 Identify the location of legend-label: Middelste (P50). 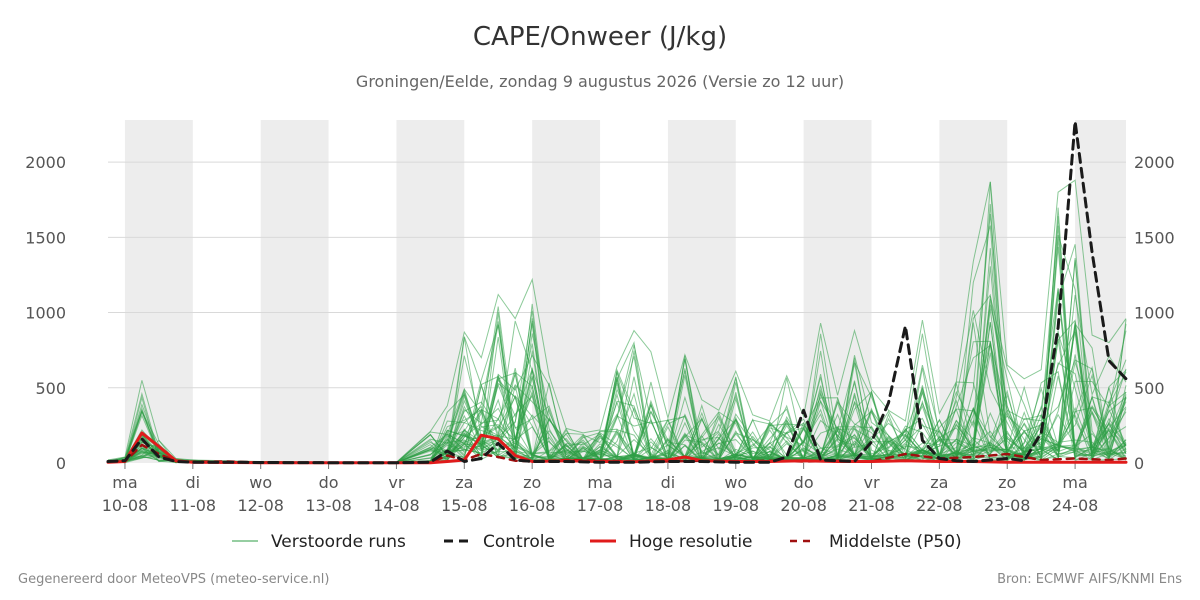
(895, 542).